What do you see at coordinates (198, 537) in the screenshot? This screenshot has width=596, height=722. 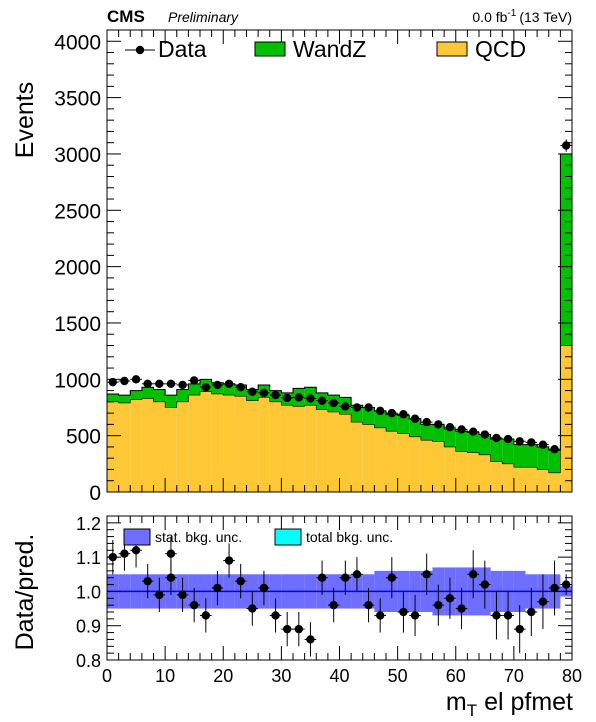 I see `ratio-legend-label: stat. bkg. unc.` at bounding box center [198, 537].